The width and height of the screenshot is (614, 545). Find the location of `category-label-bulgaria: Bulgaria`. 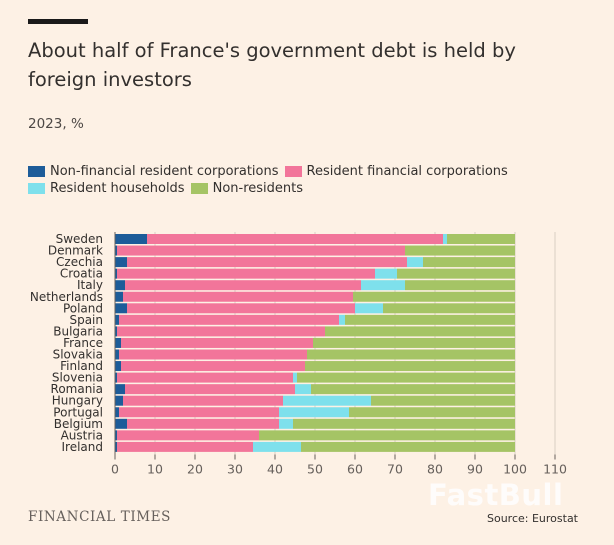

category-label-bulgaria: Bulgaria is located at coordinates (78, 331).